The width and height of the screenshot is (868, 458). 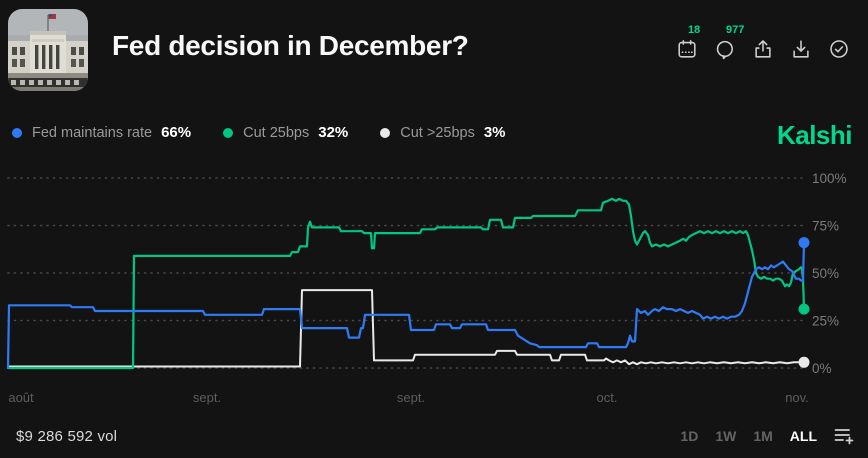 I want to click on verified-button, so click(x=840, y=48).